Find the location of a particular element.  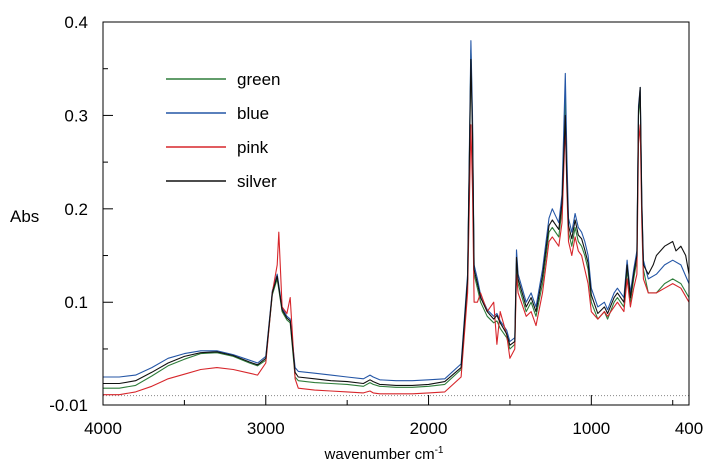

legend-label: pink is located at coordinates (253, 147).